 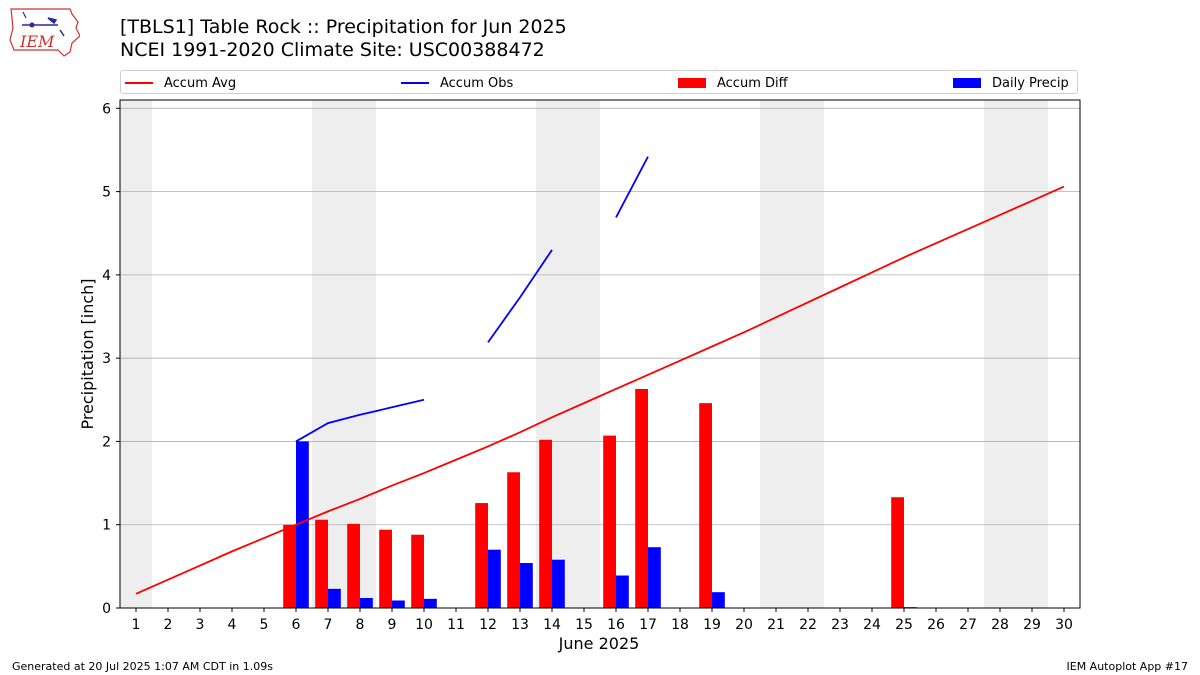 What do you see at coordinates (744, 625) in the screenshot?
I see `x-tick-label: 20` at bounding box center [744, 625].